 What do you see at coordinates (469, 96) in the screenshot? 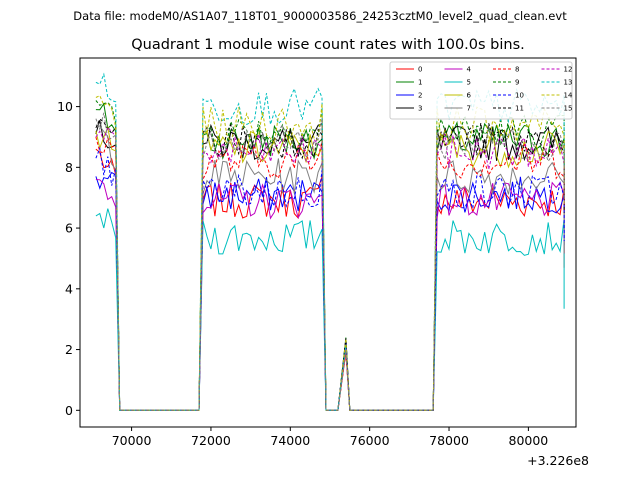
I see `legend-label-6: 6` at bounding box center [469, 96].